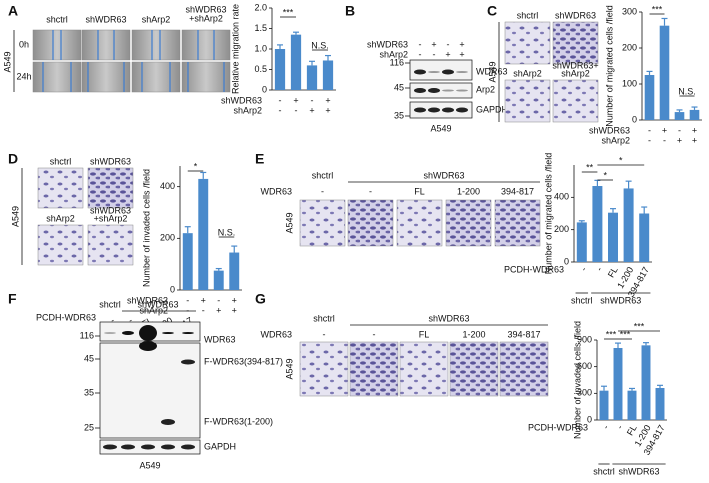 The width and height of the screenshot is (709, 483). Describe the element at coordinates (448, 44) in the screenshot. I see `lane-value: -` at that location.